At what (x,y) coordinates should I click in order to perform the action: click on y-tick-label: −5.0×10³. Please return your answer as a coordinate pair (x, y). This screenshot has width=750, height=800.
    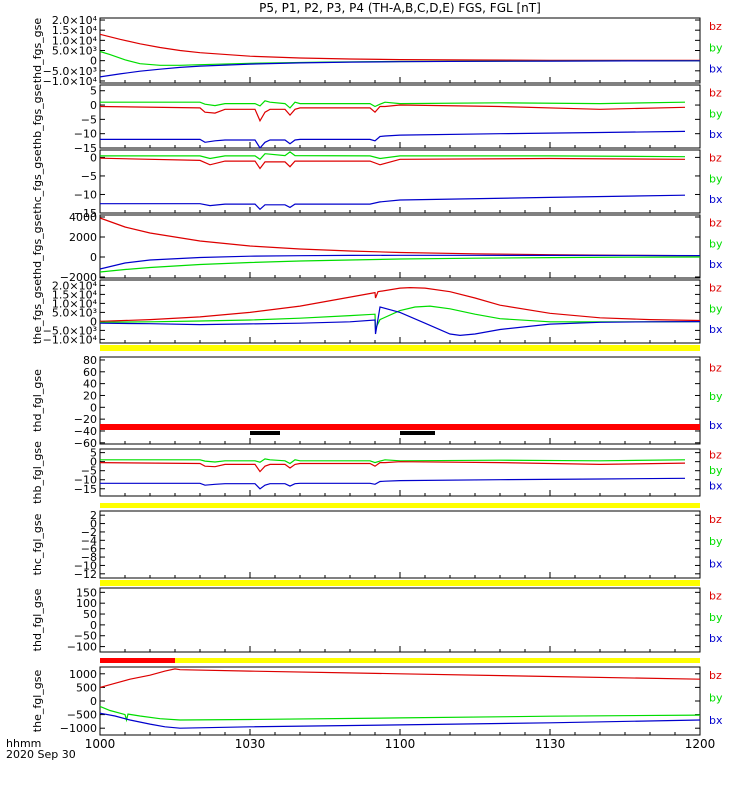
    Looking at the image, I should click on (70, 71).